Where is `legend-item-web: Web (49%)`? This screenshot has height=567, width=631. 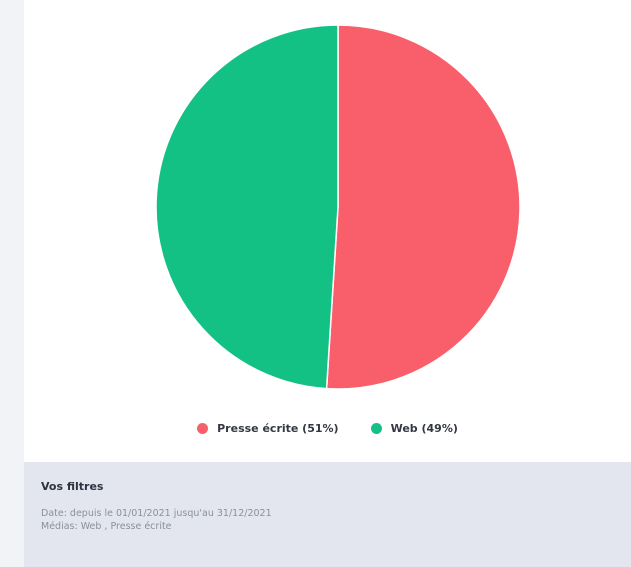
legend-item-web: Web (49%) is located at coordinates (414, 428).